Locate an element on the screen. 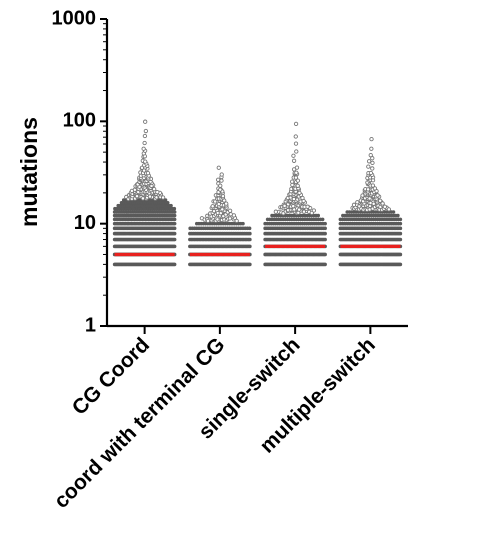 The width and height of the screenshot is (497, 546). y-tick-label: 100 is located at coordinates (79, 121).